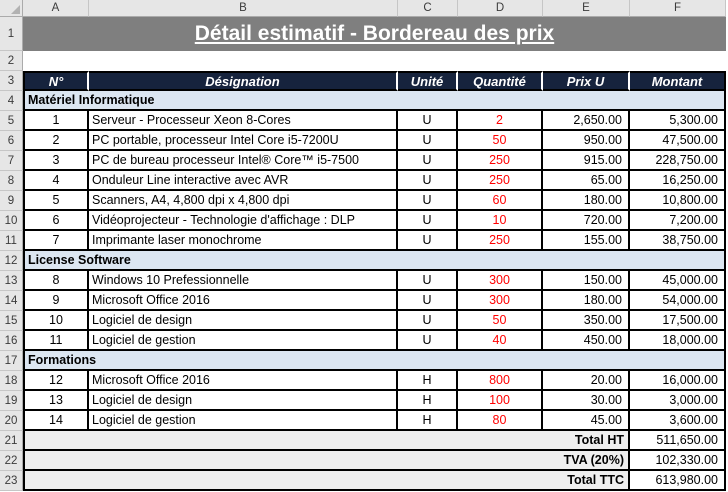 Image resolution: width=728 pixels, height=492 pixels. I want to click on row-header-14: 14, so click(11, 301).